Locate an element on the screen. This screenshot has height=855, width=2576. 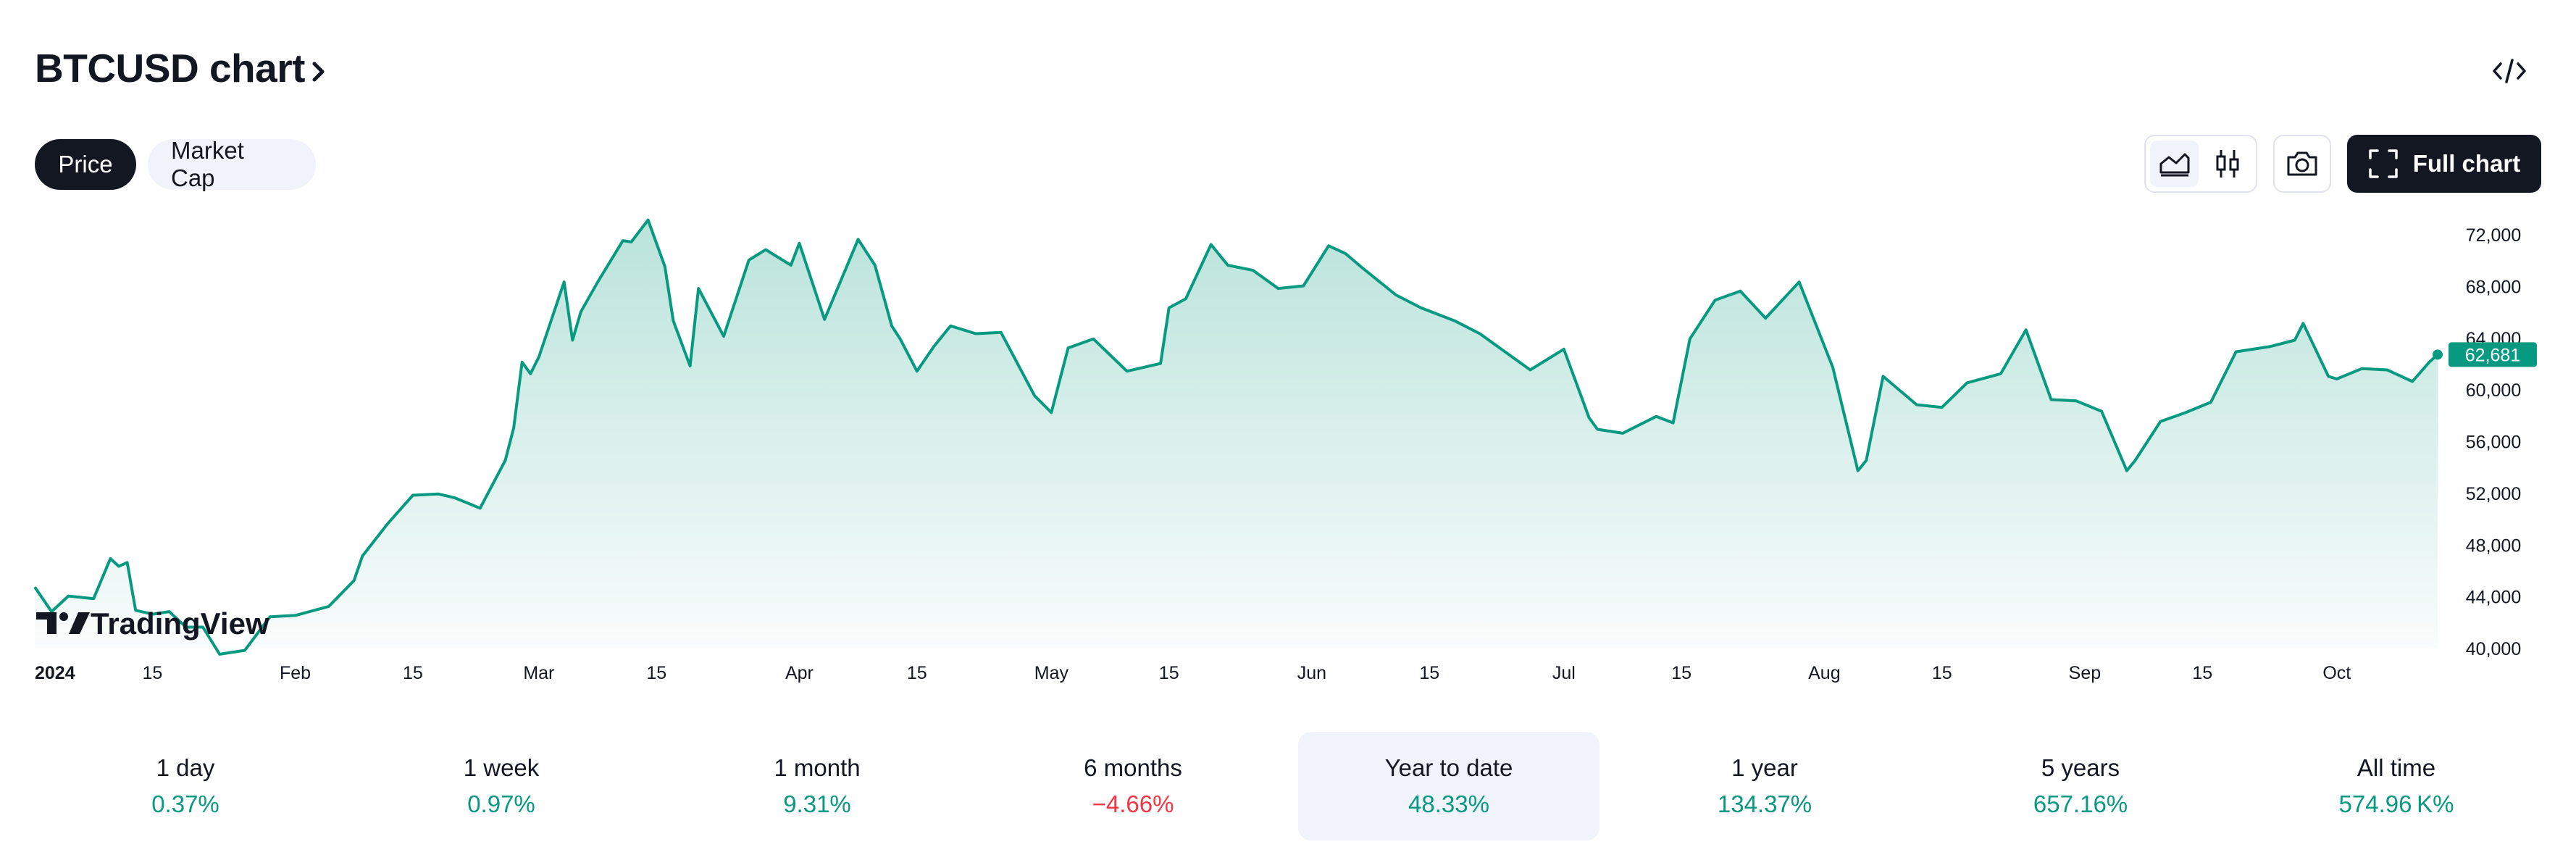
code-icon is located at coordinates (2509, 71).